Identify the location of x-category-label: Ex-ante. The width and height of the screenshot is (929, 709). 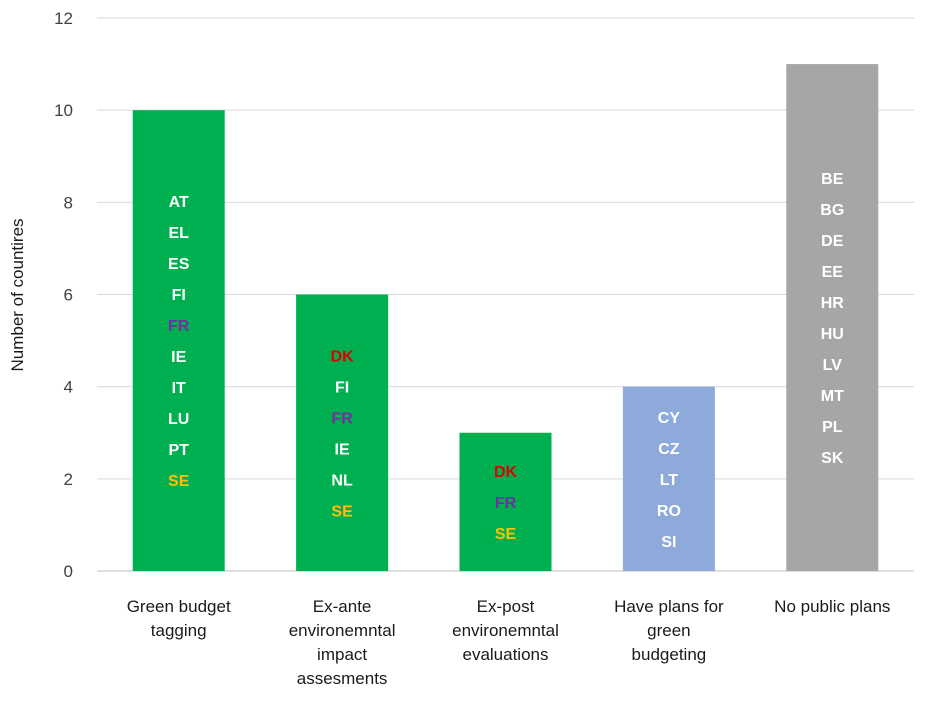
(342, 606).